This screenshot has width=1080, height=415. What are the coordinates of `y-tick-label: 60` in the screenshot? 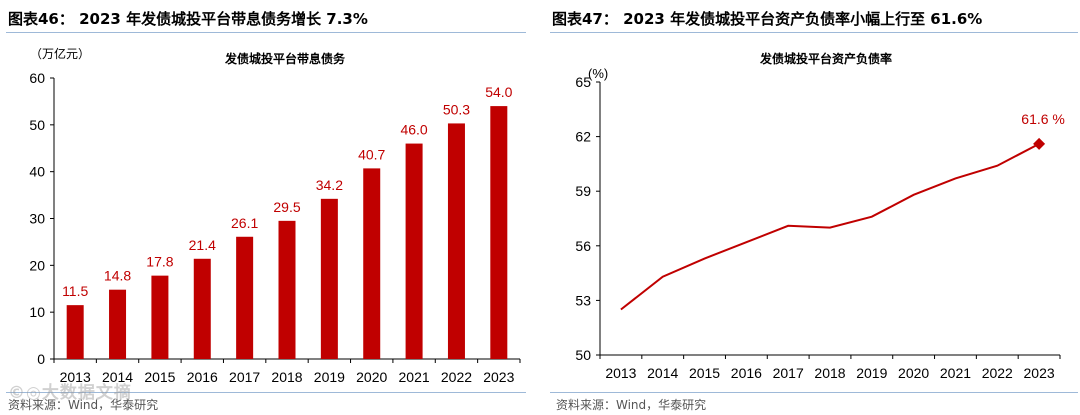 It's located at (37, 78).